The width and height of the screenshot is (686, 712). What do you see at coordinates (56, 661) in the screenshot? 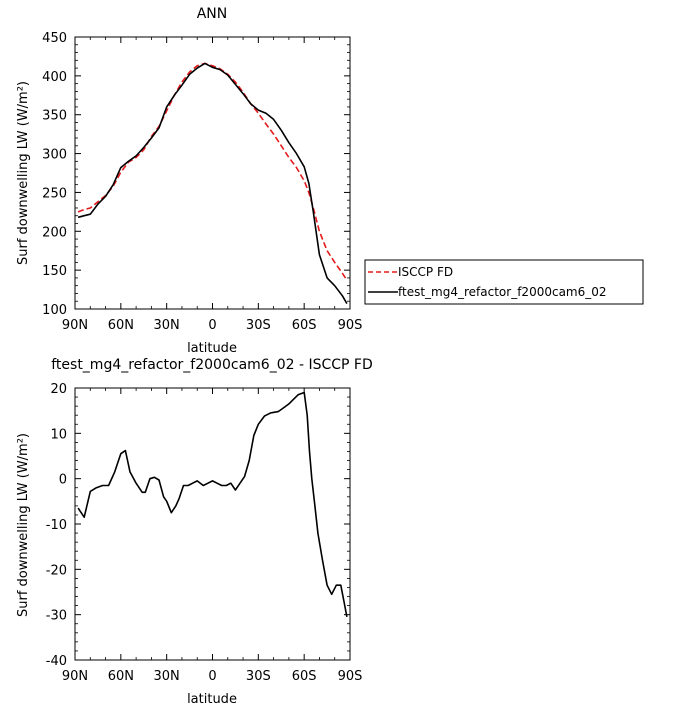
I see `ytick-label-1-0: -40` at bounding box center [56, 661].